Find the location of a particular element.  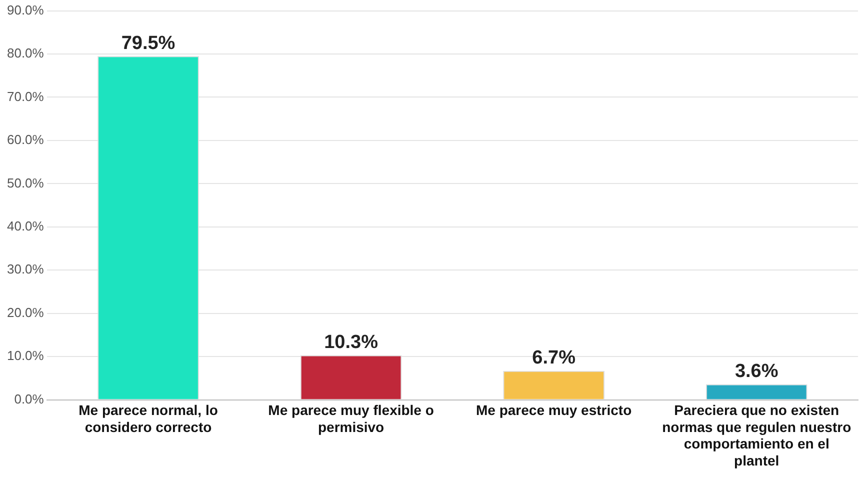

data-label: 3.6% is located at coordinates (756, 371).